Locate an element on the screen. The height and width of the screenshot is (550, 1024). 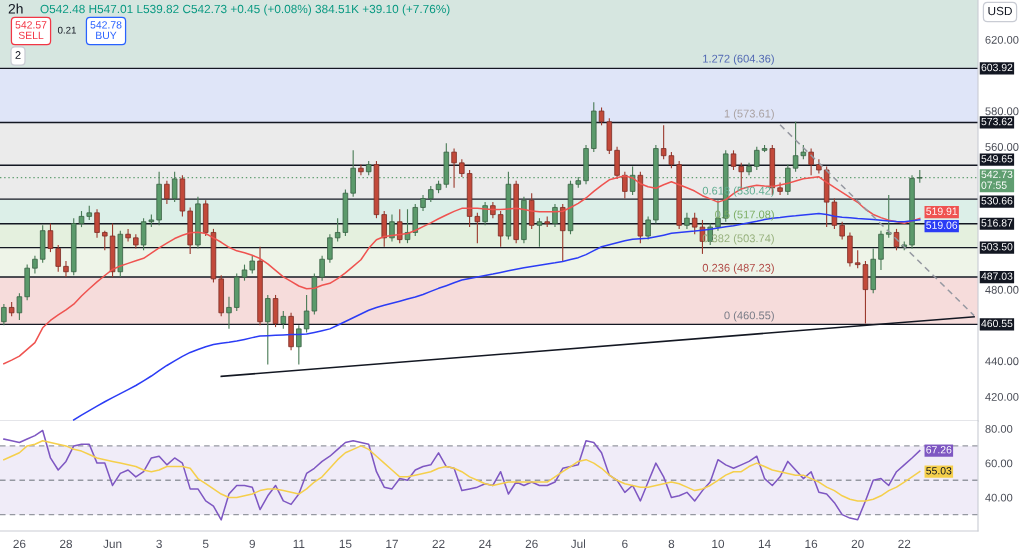
candlestick is located at coordinates (4, 314).